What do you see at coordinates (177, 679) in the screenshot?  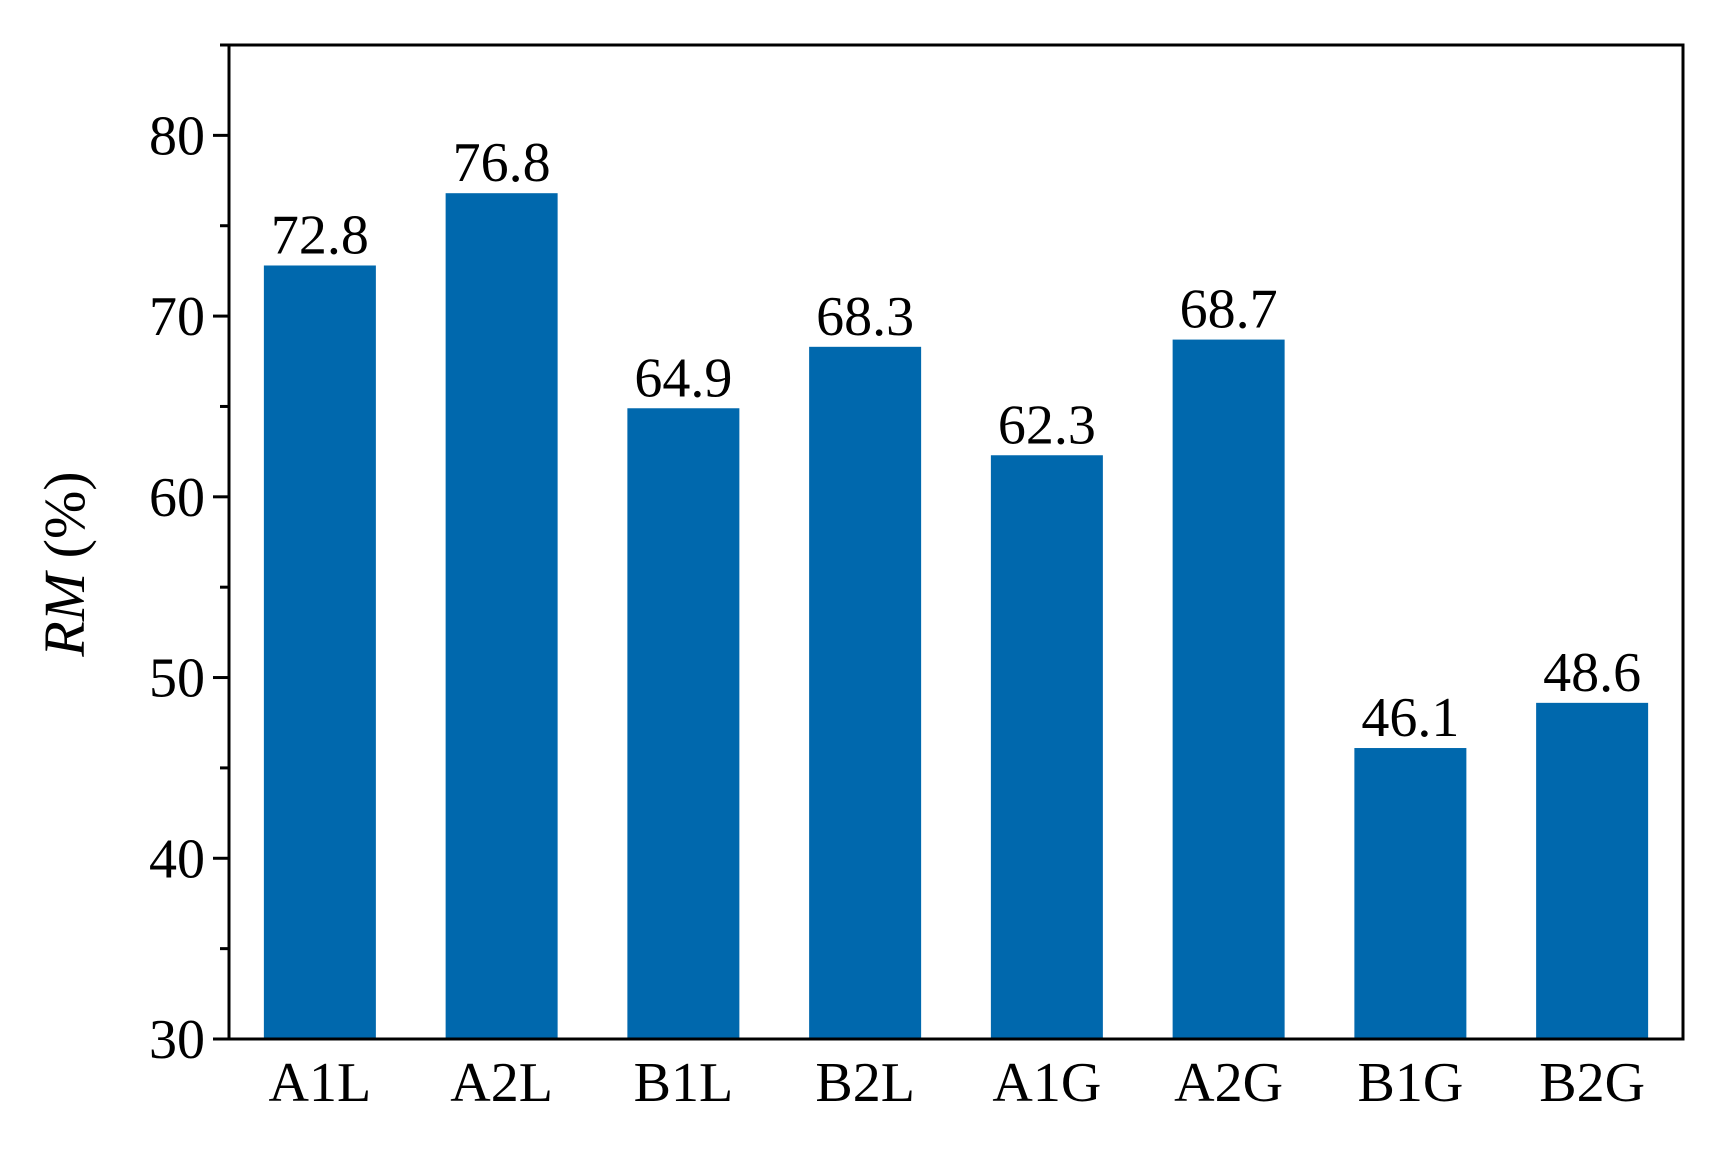 I see `y-tick-label: 50` at bounding box center [177, 679].